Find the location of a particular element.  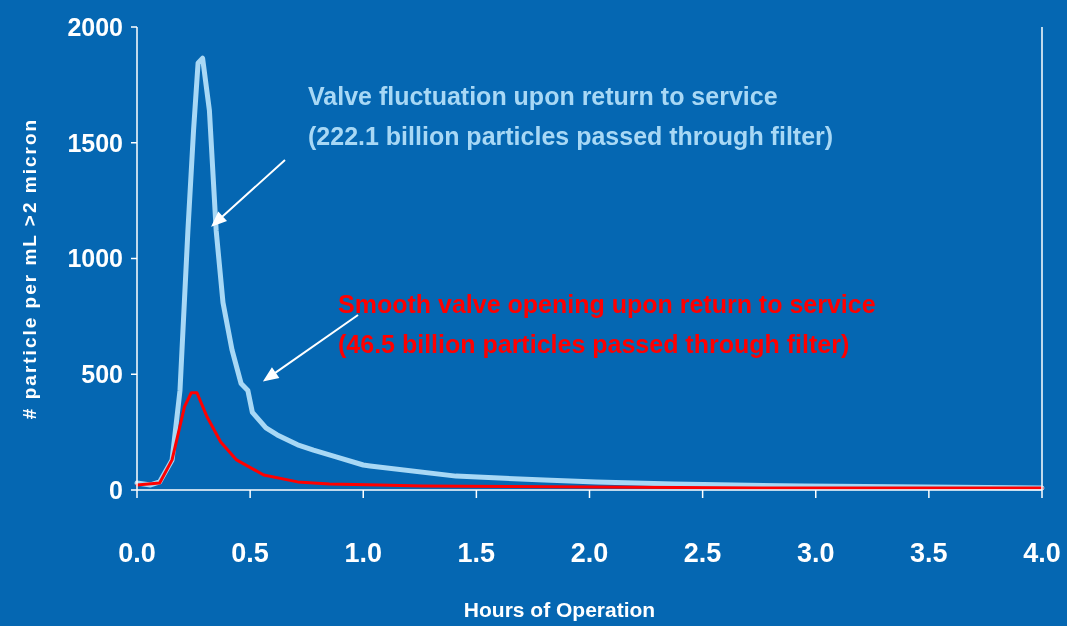

x-tick-label: 3.0 is located at coordinates (815, 553).